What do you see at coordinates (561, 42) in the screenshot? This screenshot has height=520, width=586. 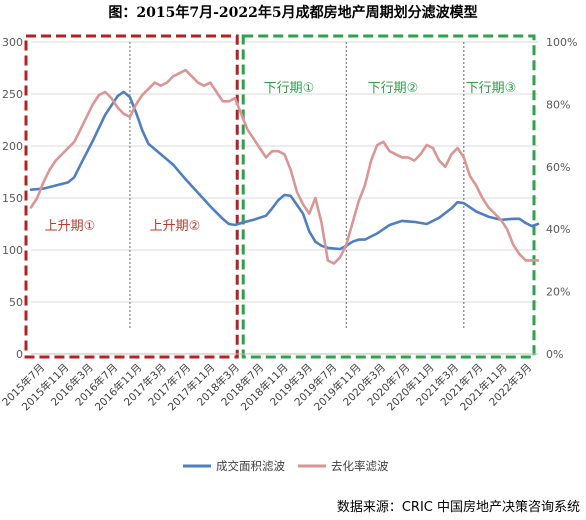 I see `y-right-tick-label: 100%` at bounding box center [561, 42].